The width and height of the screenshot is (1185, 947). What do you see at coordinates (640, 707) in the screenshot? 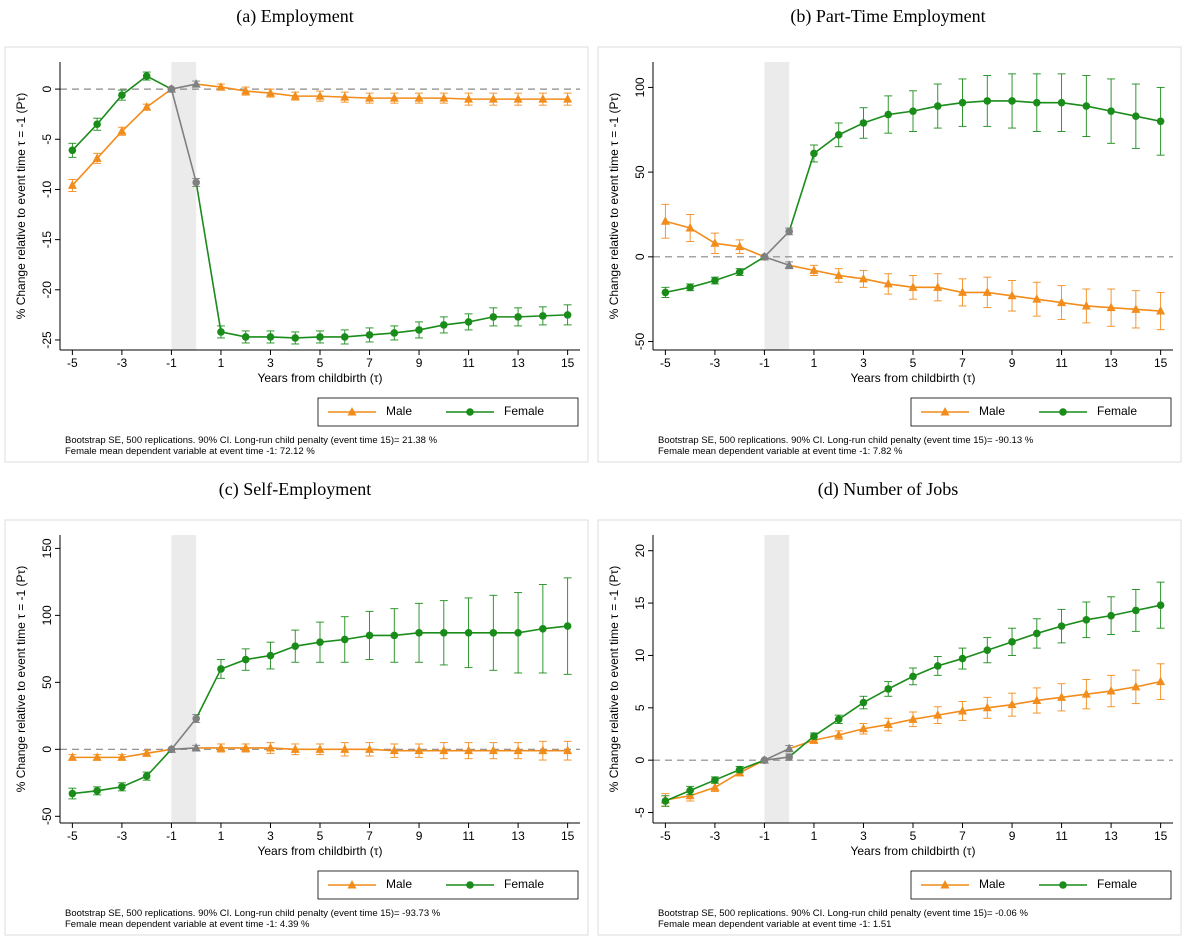
I see `y-tick-label: 5` at bounding box center [640, 707].